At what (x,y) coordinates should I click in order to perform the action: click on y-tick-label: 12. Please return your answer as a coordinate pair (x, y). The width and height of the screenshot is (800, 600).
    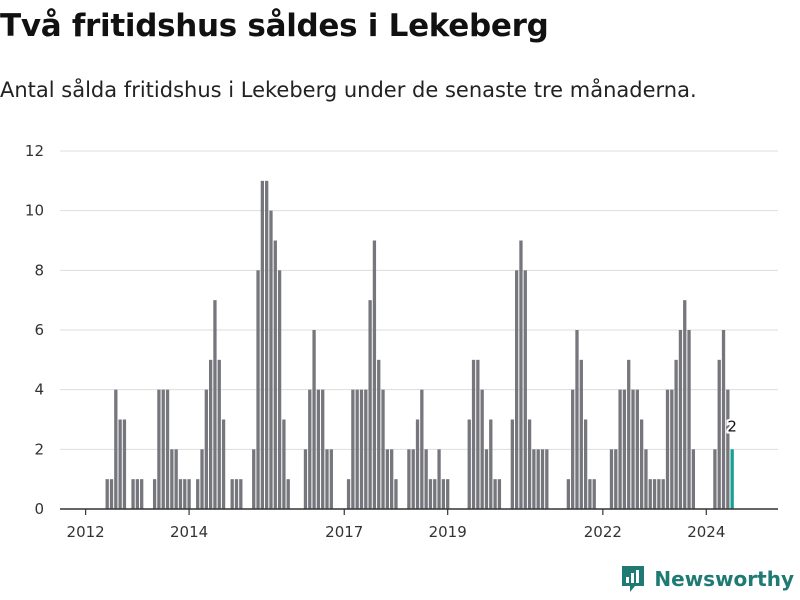
    Looking at the image, I should click on (34, 151).